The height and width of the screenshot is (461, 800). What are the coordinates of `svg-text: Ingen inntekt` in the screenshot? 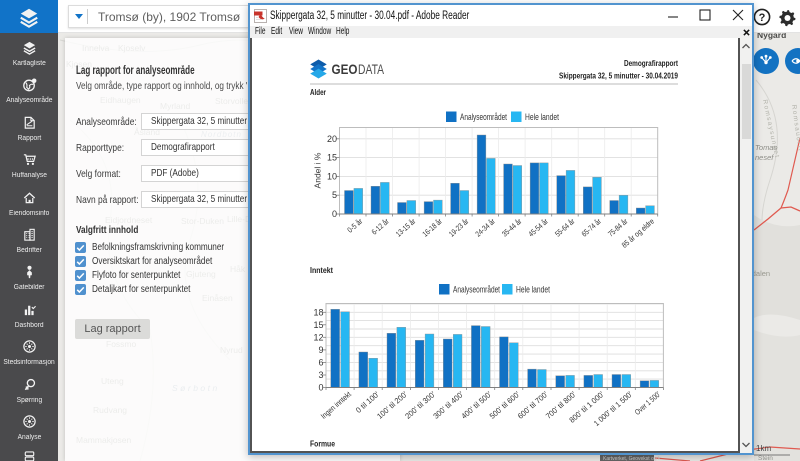 It's located at (336, 405).